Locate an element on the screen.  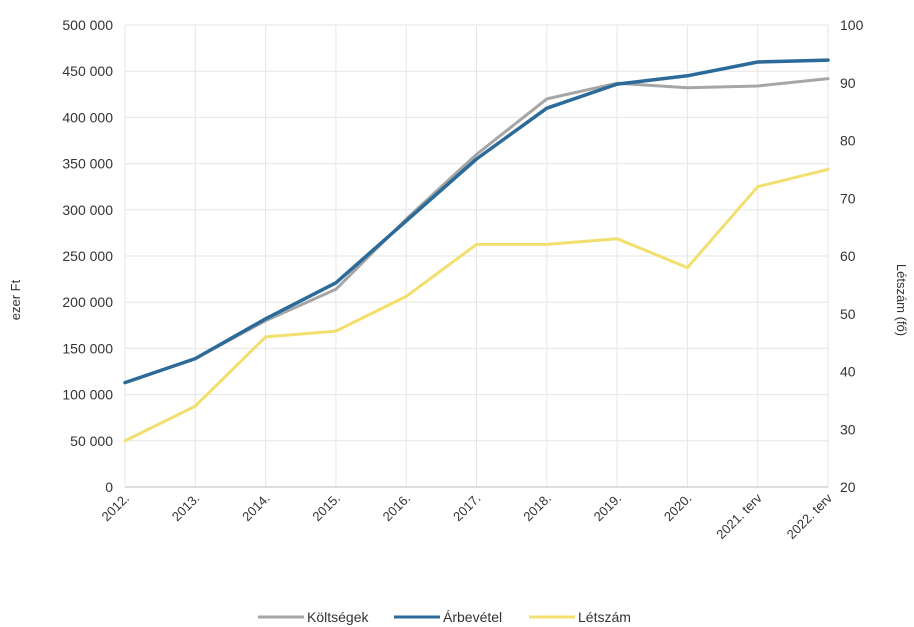
x-tick-label: 2016. is located at coordinates (397, 508).